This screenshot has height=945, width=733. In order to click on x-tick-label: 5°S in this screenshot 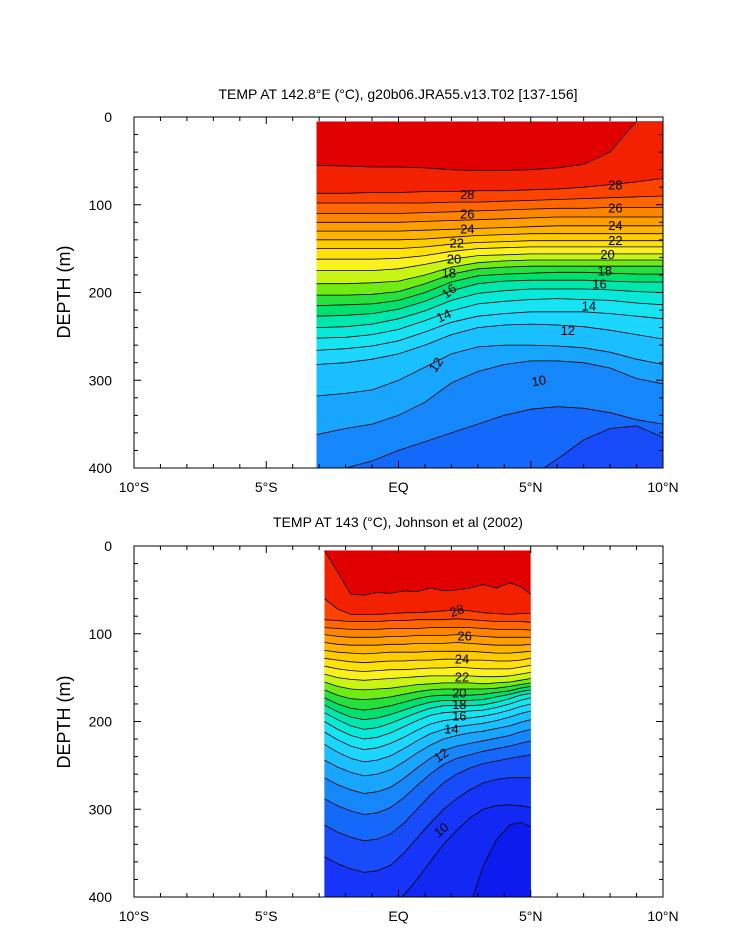, I will do `click(266, 487)`.